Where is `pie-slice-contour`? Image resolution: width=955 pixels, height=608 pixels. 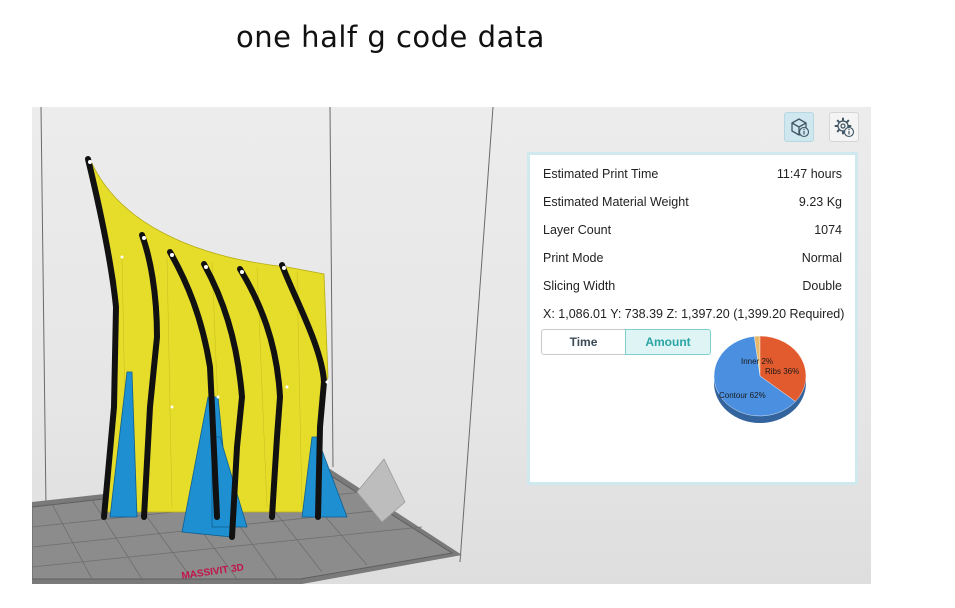 pie-slice-contour is located at coordinates (754, 376).